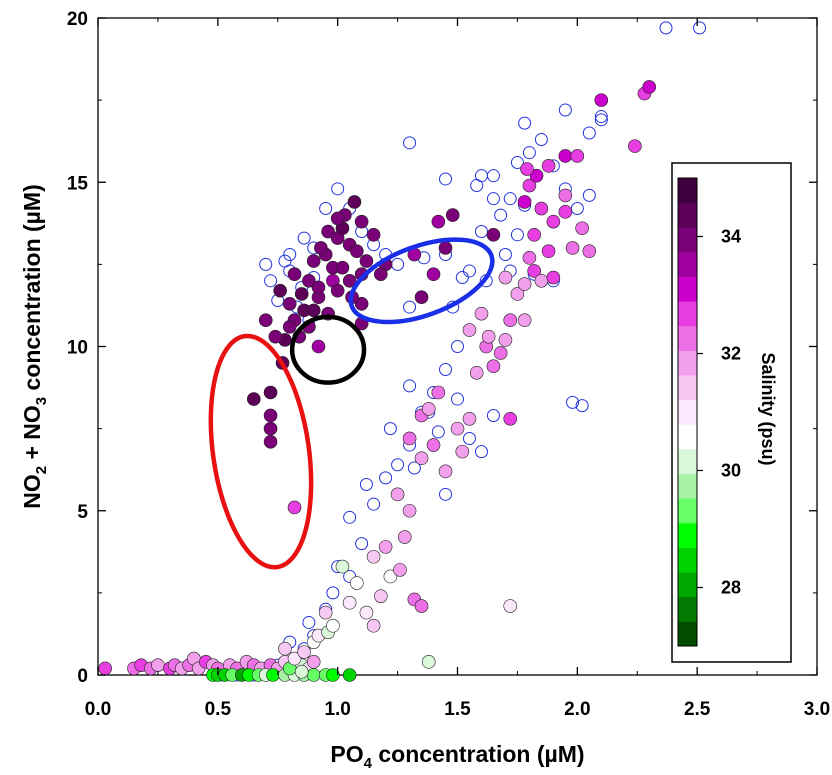 Image resolution: width=832 pixels, height=775 pixels. Describe the element at coordinates (77, 19) in the screenshot. I see `y-tick-label: 20` at that location.